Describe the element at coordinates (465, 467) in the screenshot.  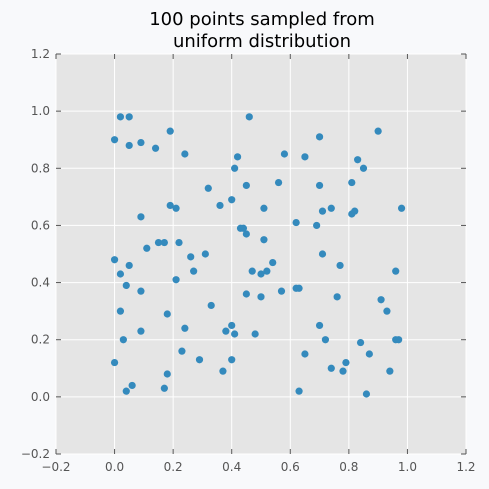
I see `x-tick-label: 1.2` at that location.